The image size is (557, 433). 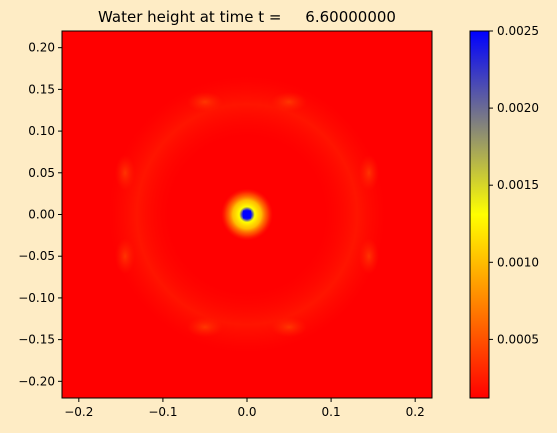 I want to click on peak-cell, so click(x=247, y=214).